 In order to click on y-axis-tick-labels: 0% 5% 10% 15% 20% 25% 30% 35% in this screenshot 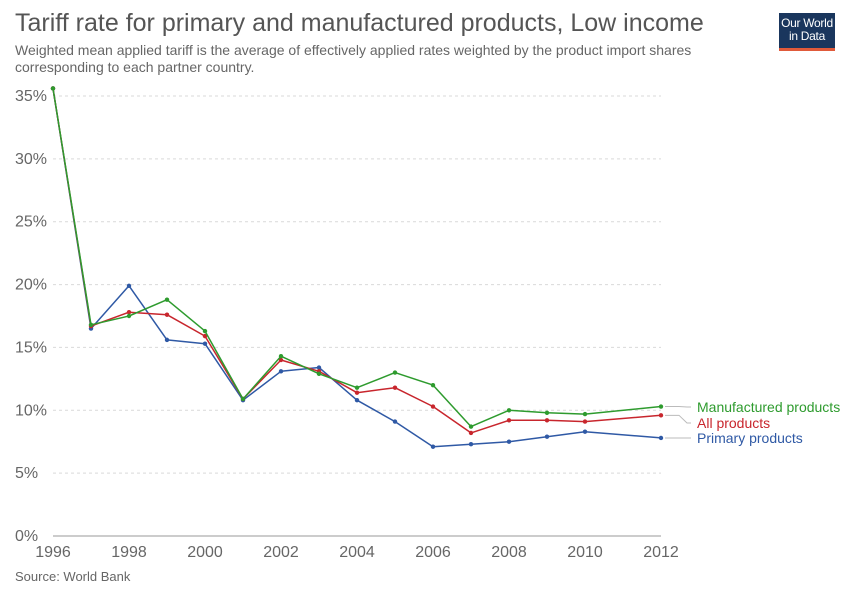, I will do `click(31, 316)`.